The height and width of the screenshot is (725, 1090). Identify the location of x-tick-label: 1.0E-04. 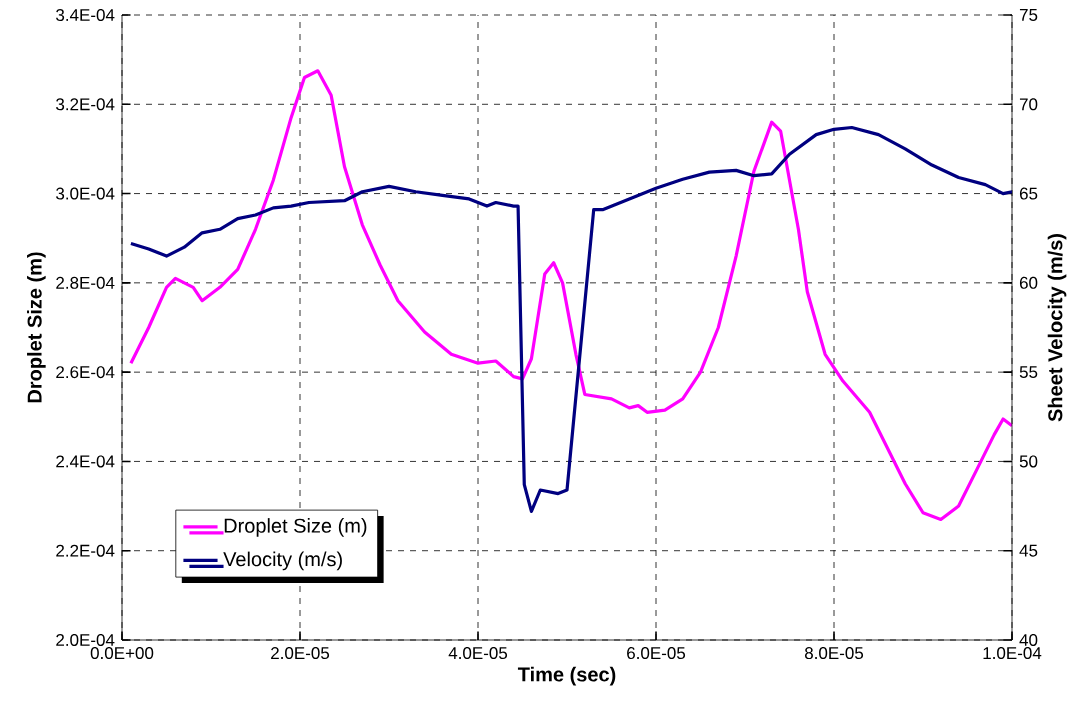
(1012, 653).